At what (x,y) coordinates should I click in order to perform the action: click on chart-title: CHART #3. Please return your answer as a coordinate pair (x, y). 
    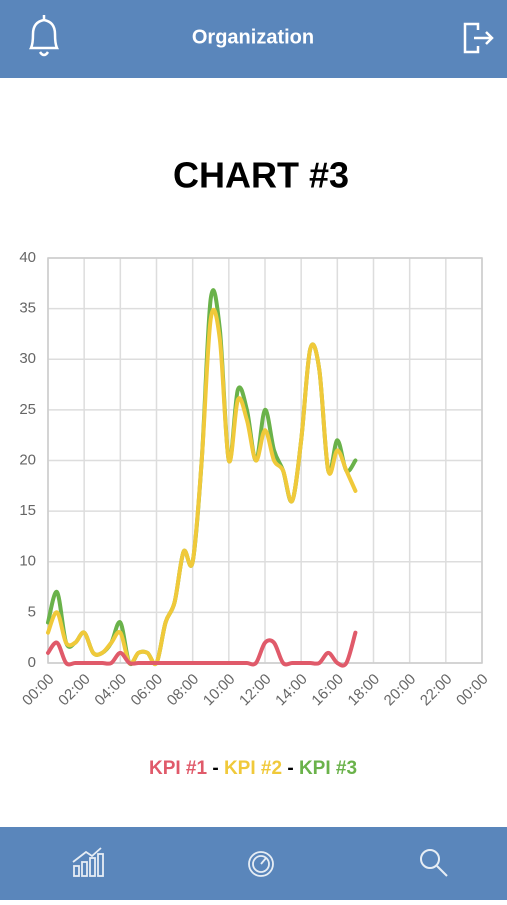
    Looking at the image, I should click on (261, 175).